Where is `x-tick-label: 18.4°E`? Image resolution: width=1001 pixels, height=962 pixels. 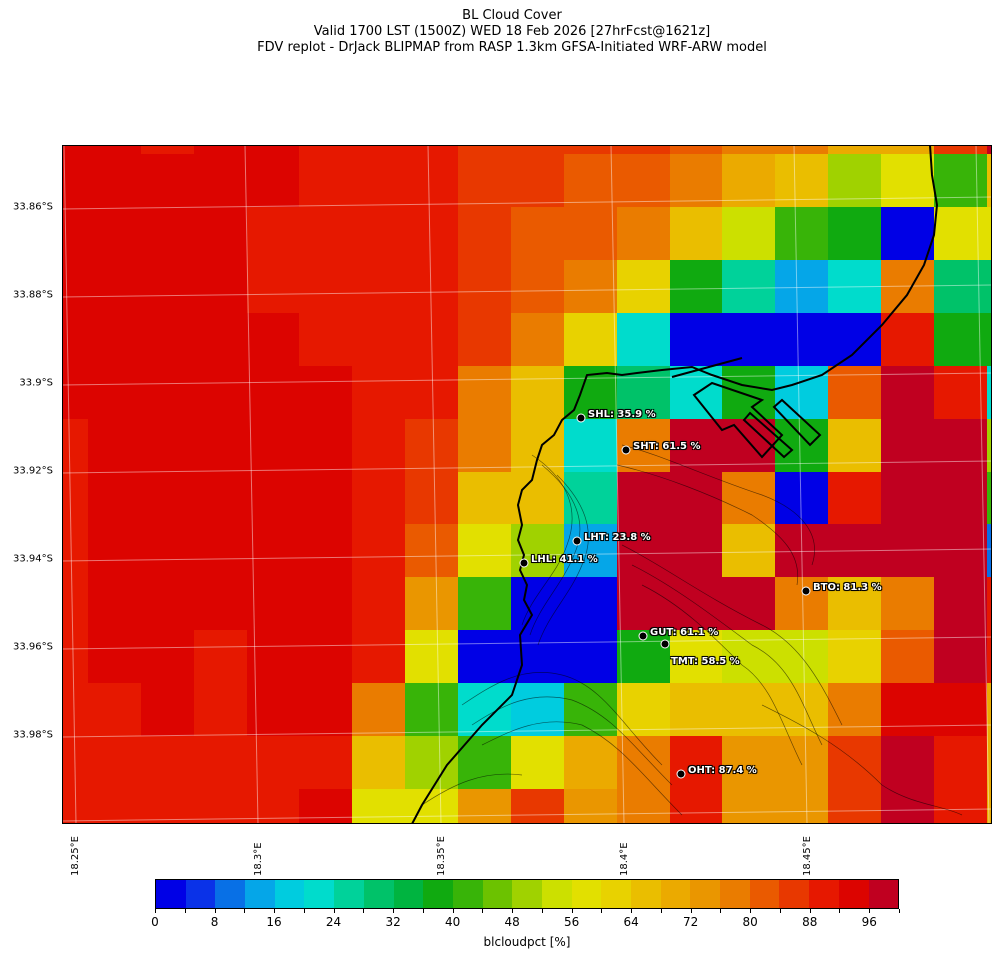 x-tick-label: 18.4°E is located at coordinates (624, 859).